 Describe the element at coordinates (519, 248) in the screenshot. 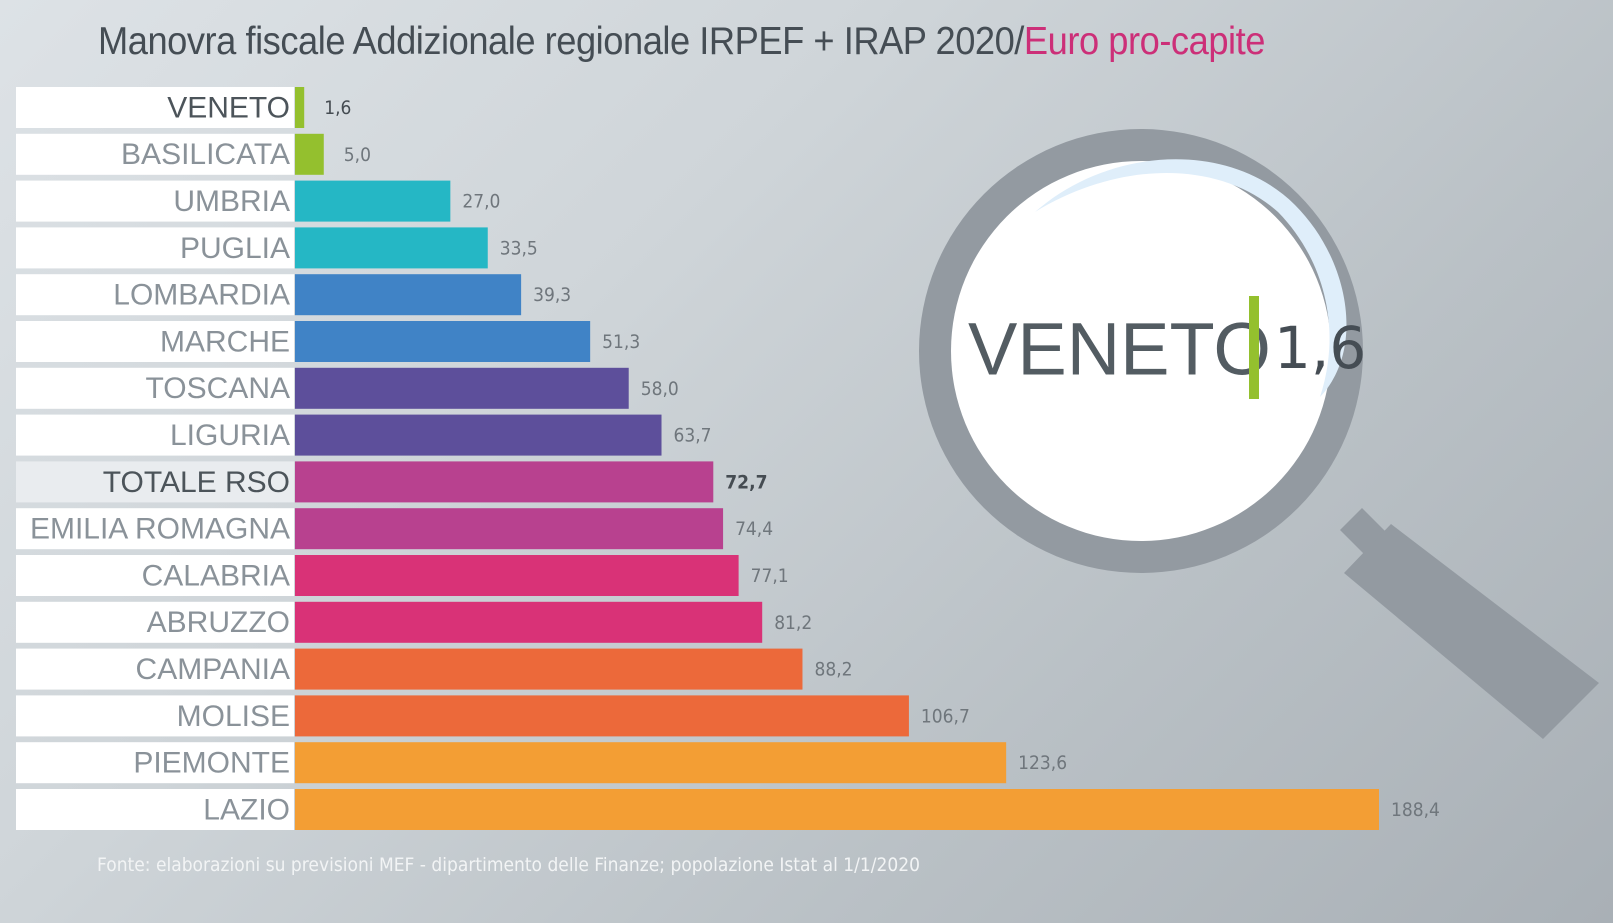

I see `value-label: 33,5` at that location.